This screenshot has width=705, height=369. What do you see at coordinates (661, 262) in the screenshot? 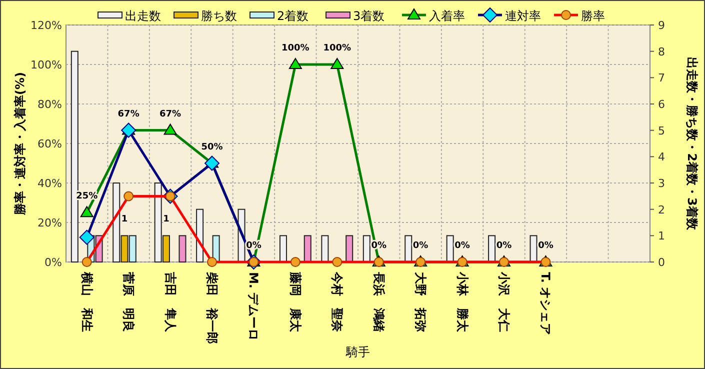
I see `y2-tick-label: 0` at bounding box center [661, 262].